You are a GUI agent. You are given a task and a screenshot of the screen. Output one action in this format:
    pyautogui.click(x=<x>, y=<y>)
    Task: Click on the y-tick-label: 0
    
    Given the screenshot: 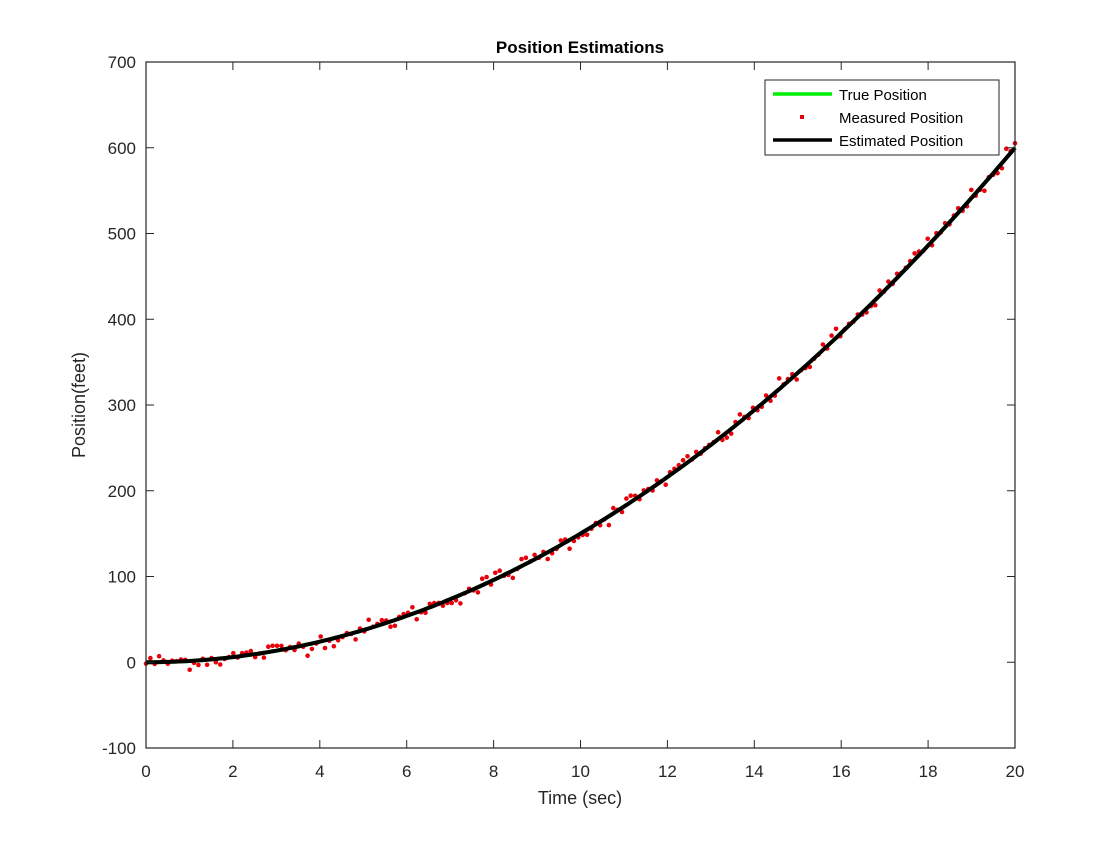 What is the action you would take?
    pyautogui.click(x=131, y=662)
    